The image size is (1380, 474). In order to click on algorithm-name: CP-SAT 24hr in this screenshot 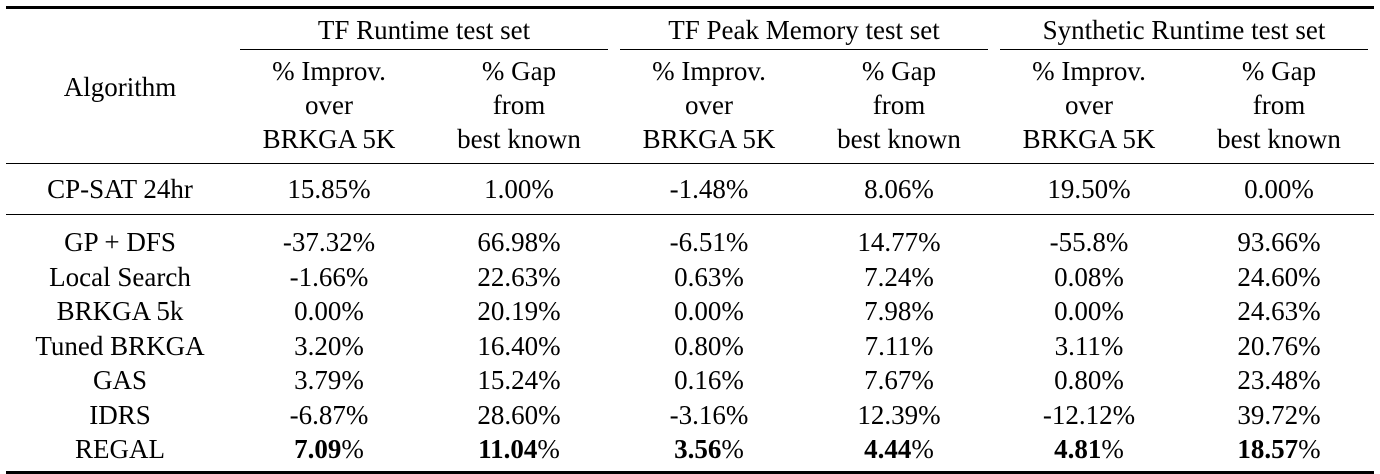, I will do `click(120, 189)`.